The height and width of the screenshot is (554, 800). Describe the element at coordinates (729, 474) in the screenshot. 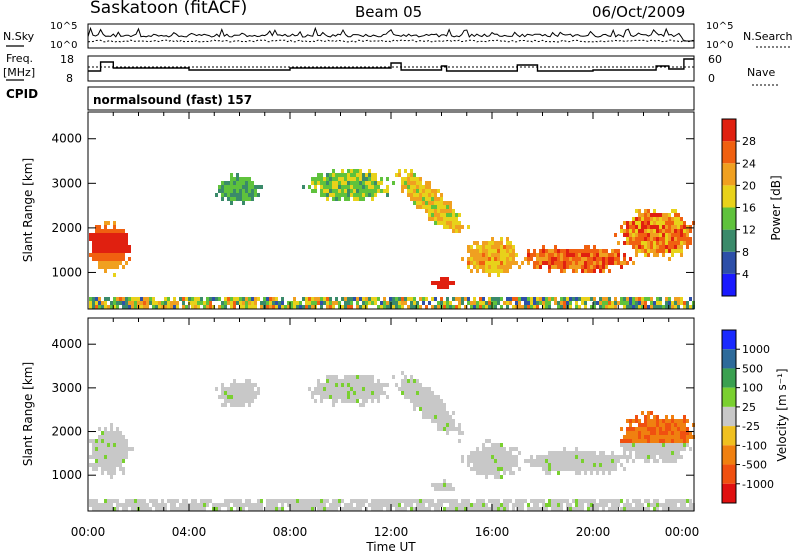

I see `colorbar-block` at that location.